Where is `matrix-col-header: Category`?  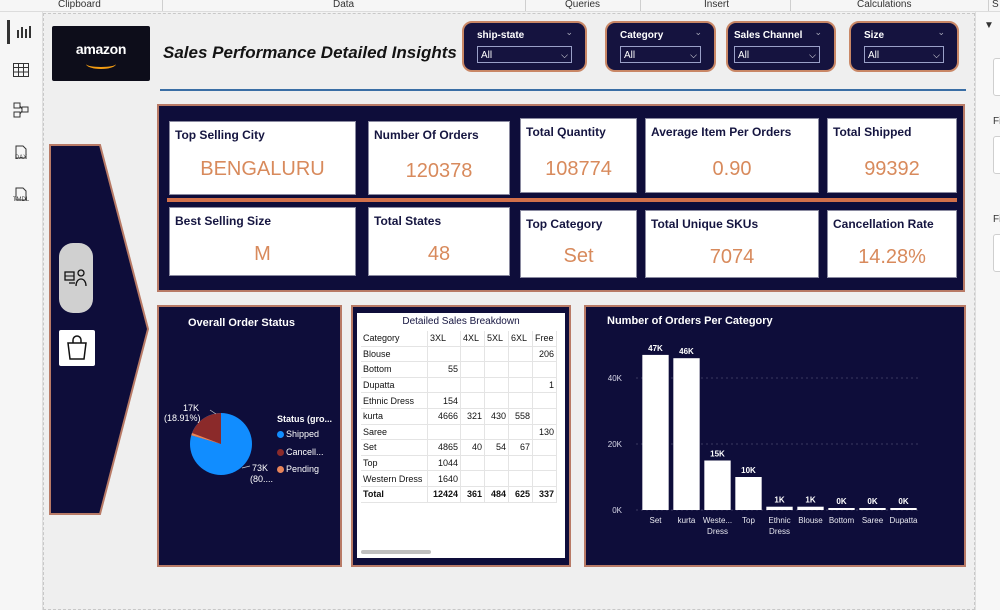
matrix-col-header: Category is located at coordinates (394, 339).